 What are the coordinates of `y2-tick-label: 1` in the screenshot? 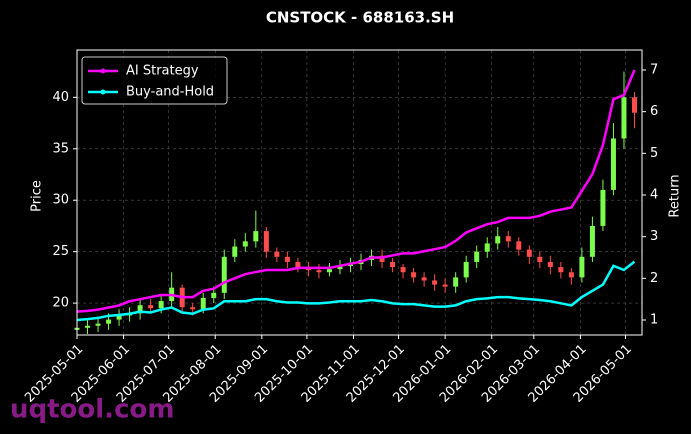 It's located at (654, 320).